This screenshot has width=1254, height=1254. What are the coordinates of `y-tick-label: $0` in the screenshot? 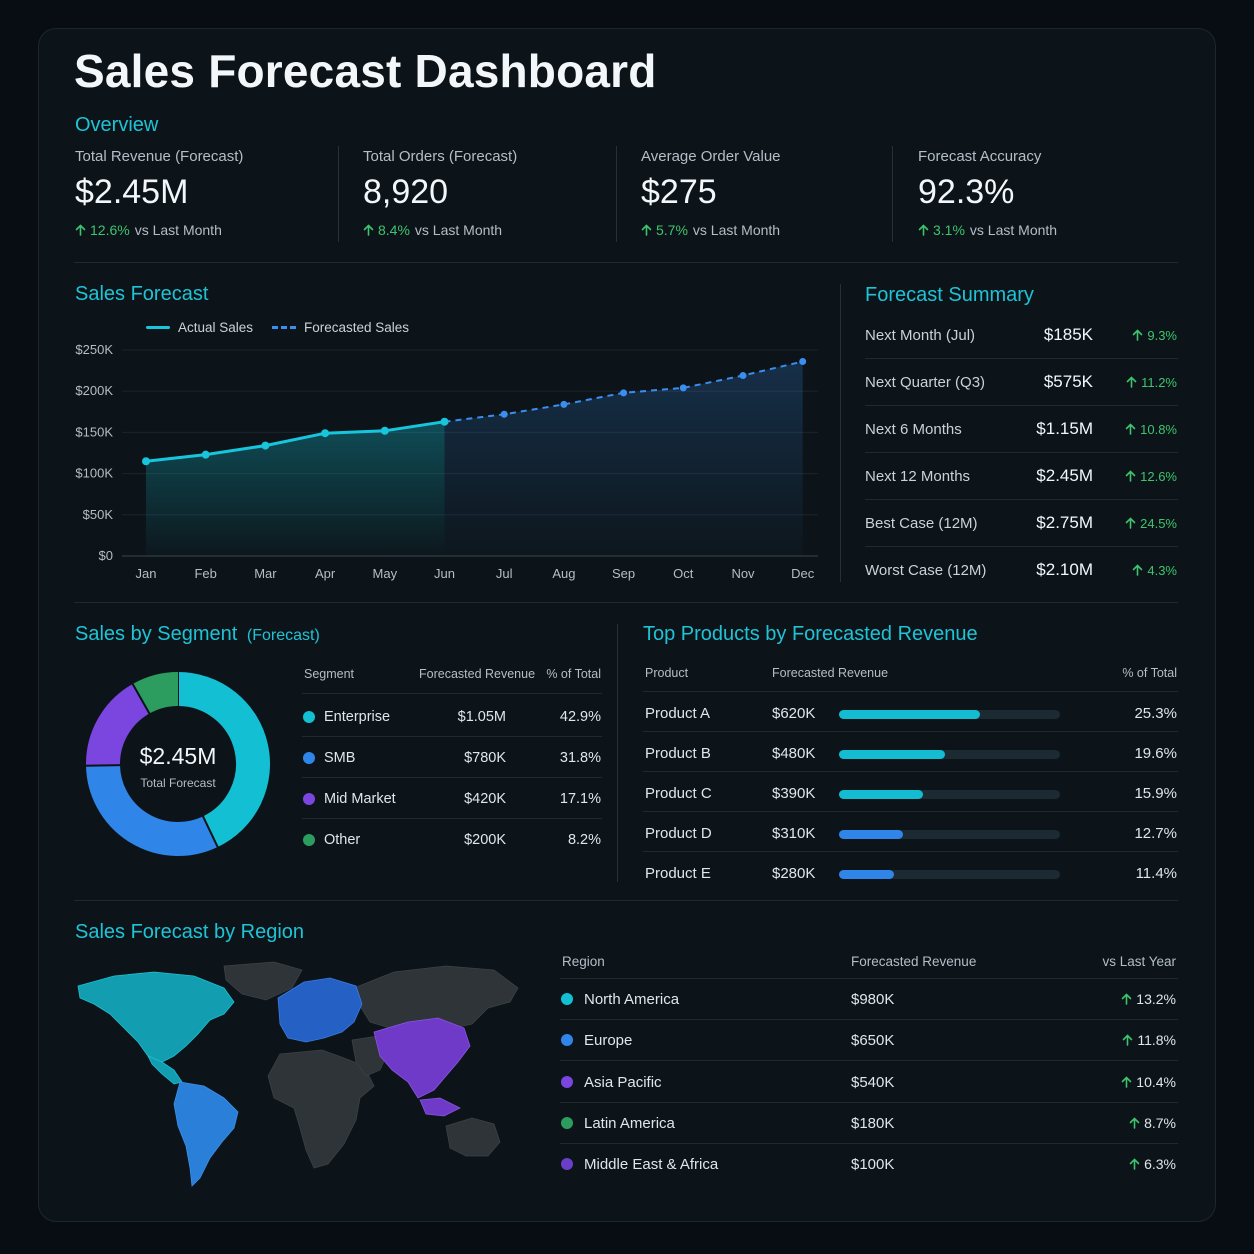 It's located at (106, 555).